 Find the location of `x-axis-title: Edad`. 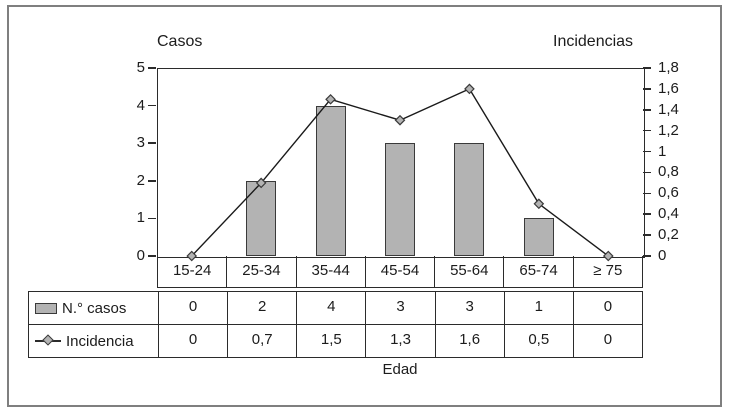

x-axis-title: Edad is located at coordinates (400, 369).